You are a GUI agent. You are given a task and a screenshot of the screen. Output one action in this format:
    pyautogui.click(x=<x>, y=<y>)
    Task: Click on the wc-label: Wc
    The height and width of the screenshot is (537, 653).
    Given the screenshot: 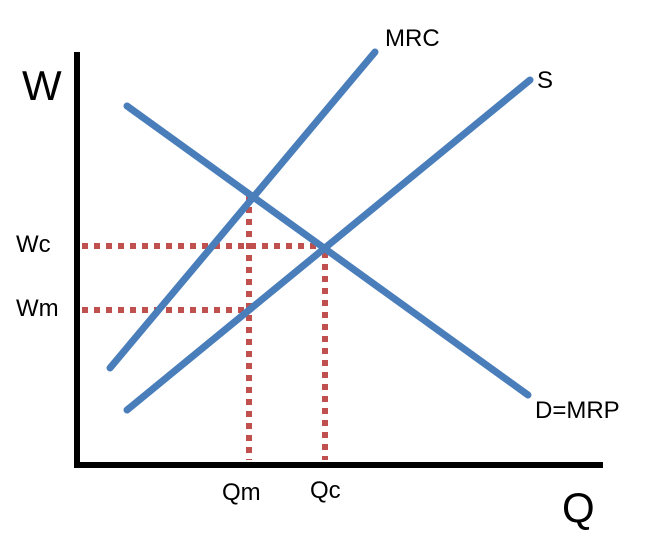 What is the action you would take?
    pyautogui.click(x=33, y=244)
    